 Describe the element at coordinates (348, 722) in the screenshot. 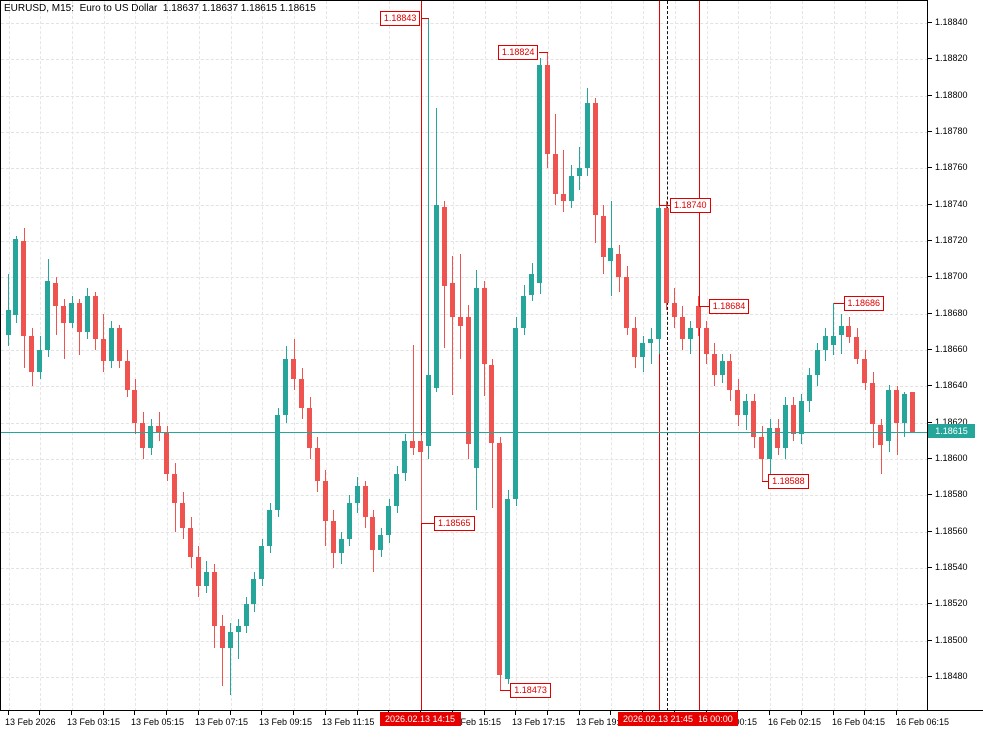

I see `time-axis-label: 13 Feb 11:15` at that location.